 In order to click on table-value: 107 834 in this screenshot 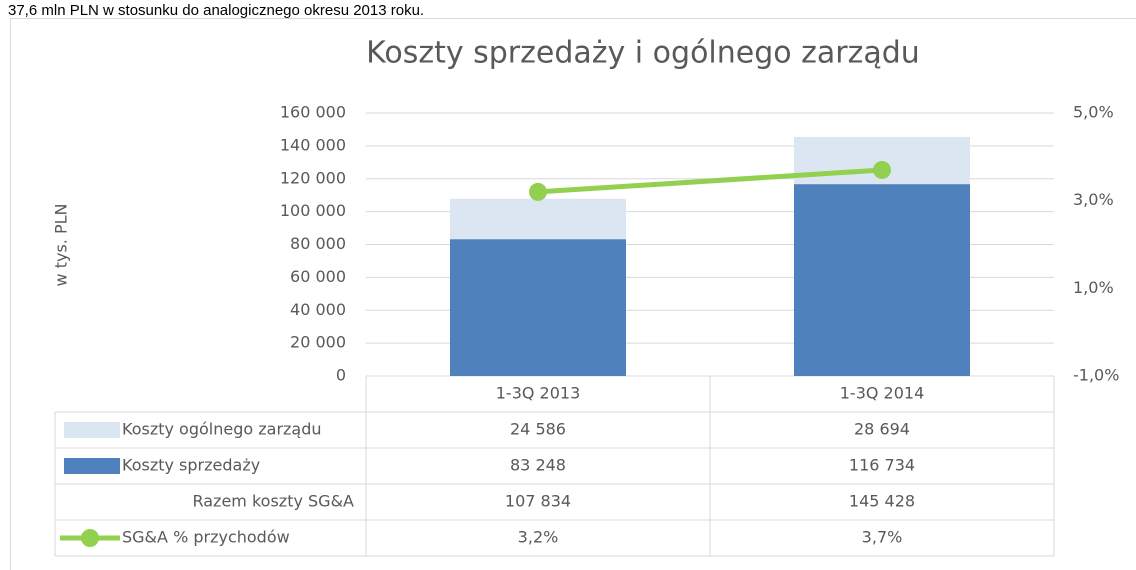, I will do `click(538, 501)`.